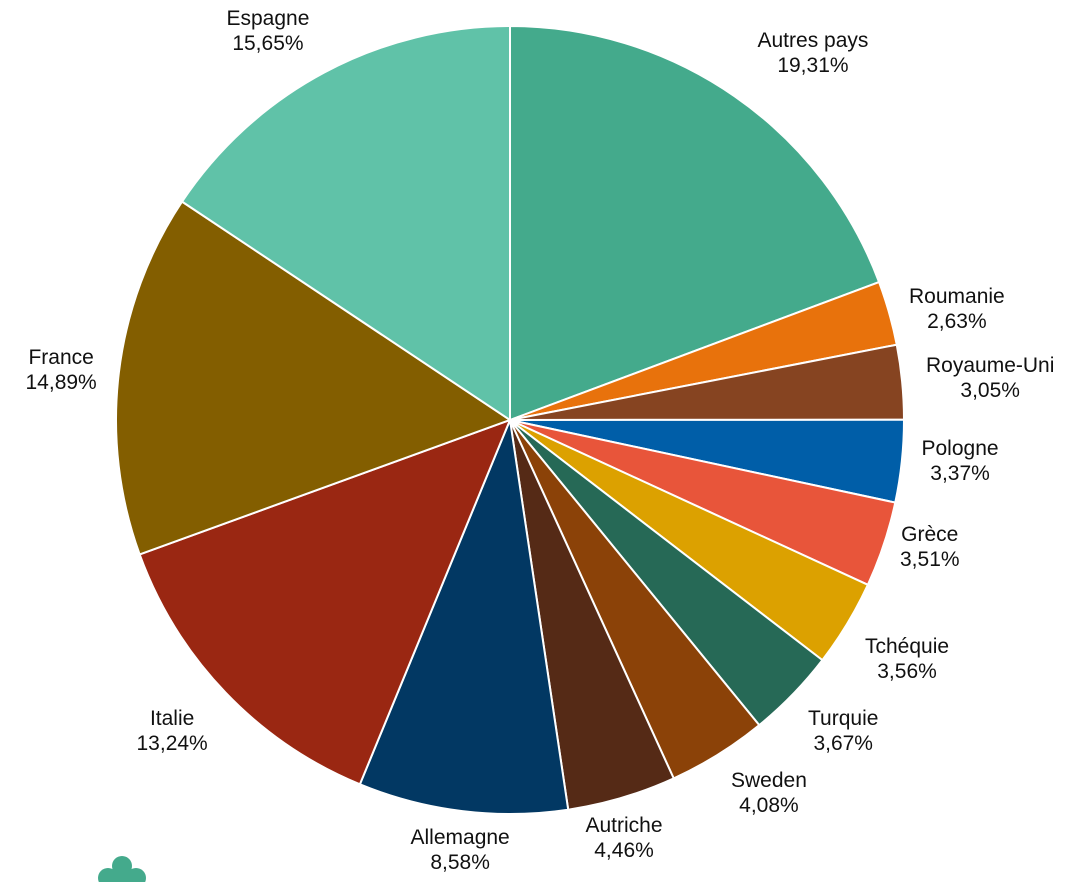 The height and width of the screenshot is (882, 1072). What do you see at coordinates (990, 365) in the screenshot?
I see `slice-name: Royaume-Uni` at bounding box center [990, 365].